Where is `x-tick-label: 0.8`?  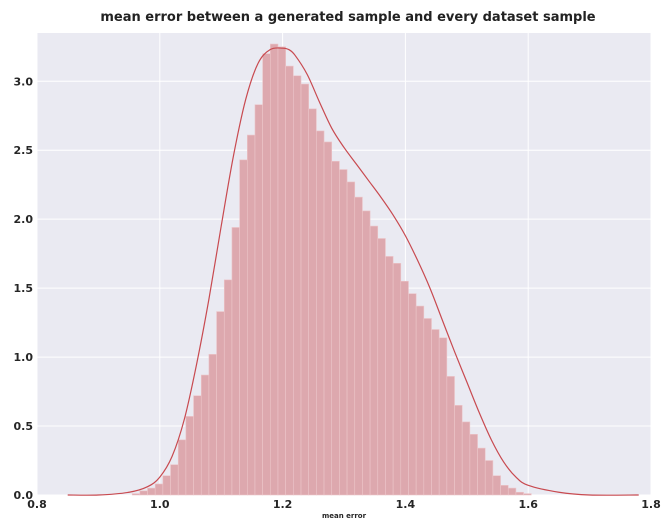 x-tick-label: 0.8 is located at coordinates (37, 504).